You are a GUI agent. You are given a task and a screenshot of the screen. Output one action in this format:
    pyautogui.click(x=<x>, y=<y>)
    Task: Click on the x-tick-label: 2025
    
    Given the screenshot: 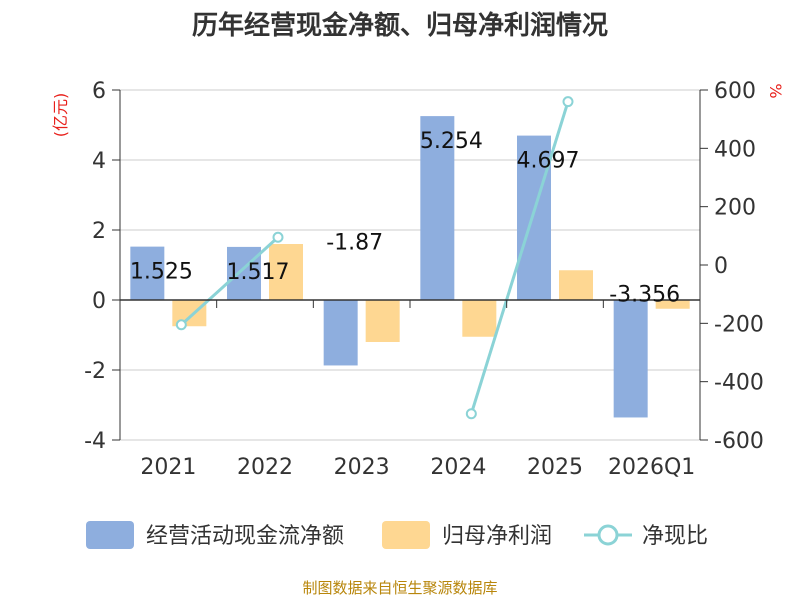 What is the action you would take?
    pyautogui.click(x=555, y=467)
    